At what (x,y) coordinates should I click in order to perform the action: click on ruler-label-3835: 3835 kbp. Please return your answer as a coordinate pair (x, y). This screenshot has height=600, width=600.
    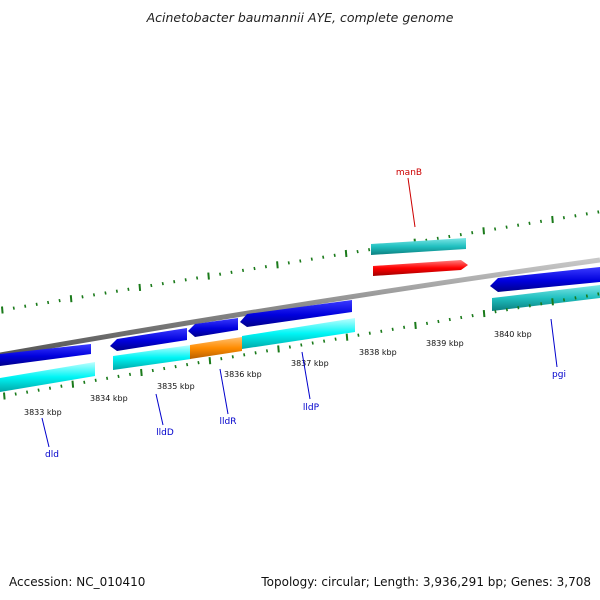
    Looking at the image, I should click on (176, 386).